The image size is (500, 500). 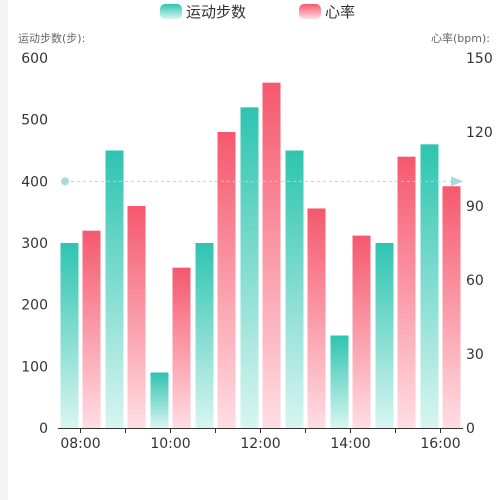 I want to click on legend-item-1: 心率, so click(x=327, y=12).